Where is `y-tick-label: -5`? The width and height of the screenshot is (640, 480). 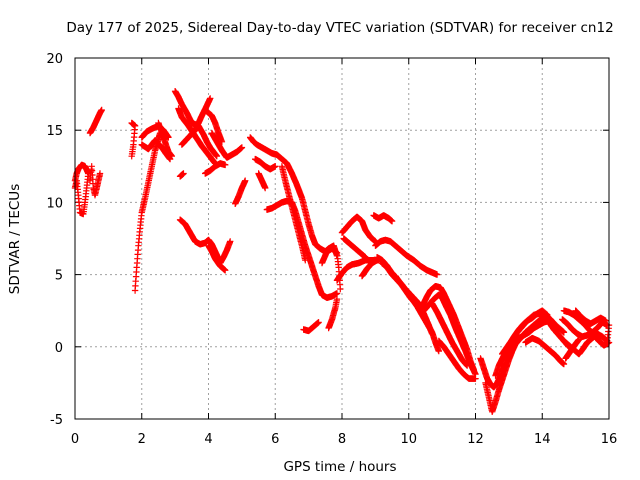
y-tick-label: -5 is located at coordinates (56, 420).